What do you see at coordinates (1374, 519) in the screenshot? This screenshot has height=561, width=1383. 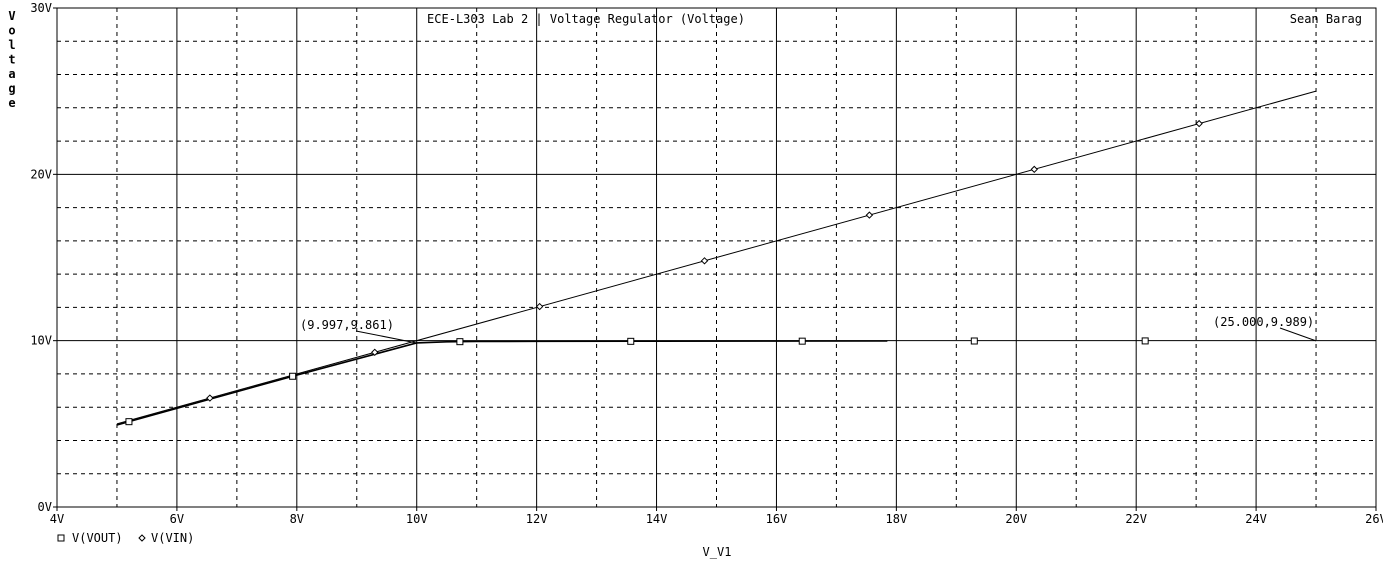 I see `x-tick-label: 26V` at bounding box center [1374, 519].